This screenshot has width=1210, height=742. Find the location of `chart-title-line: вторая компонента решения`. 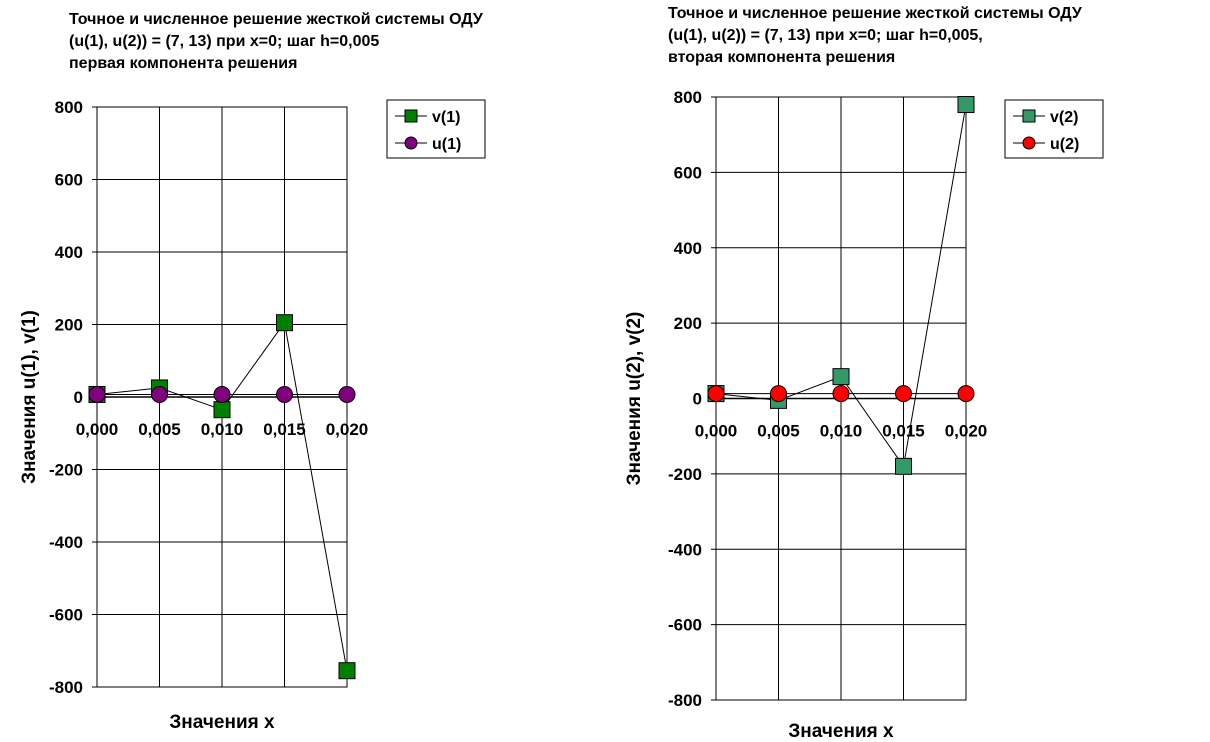

chart-title-line: вторая компонента решения is located at coordinates (781, 57).